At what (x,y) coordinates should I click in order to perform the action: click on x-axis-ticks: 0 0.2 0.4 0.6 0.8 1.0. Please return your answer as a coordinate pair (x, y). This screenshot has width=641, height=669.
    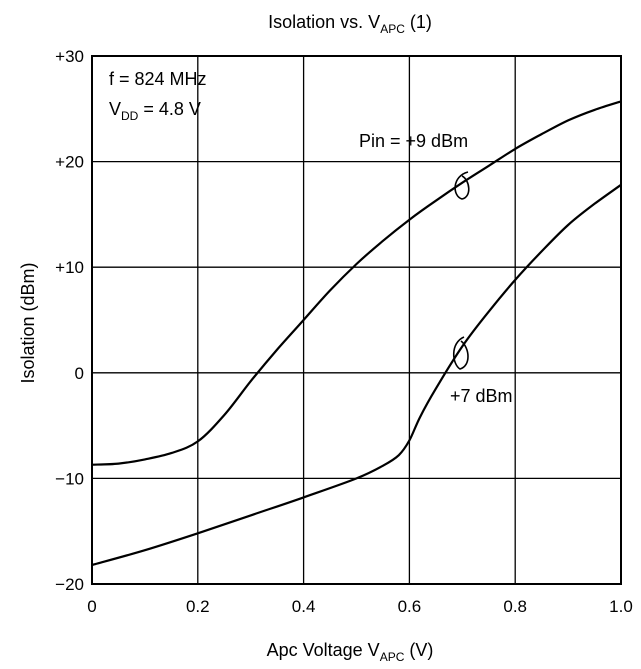
    Looking at the image, I should click on (360, 606).